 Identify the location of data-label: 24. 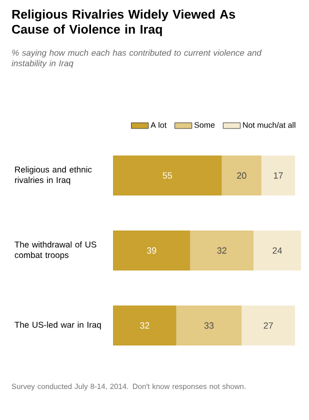
(277, 250).